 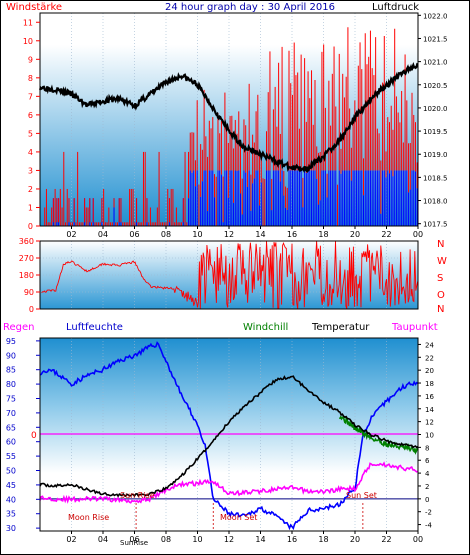 I want to click on wind-tick-label: 8, so click(x=30, y=78).